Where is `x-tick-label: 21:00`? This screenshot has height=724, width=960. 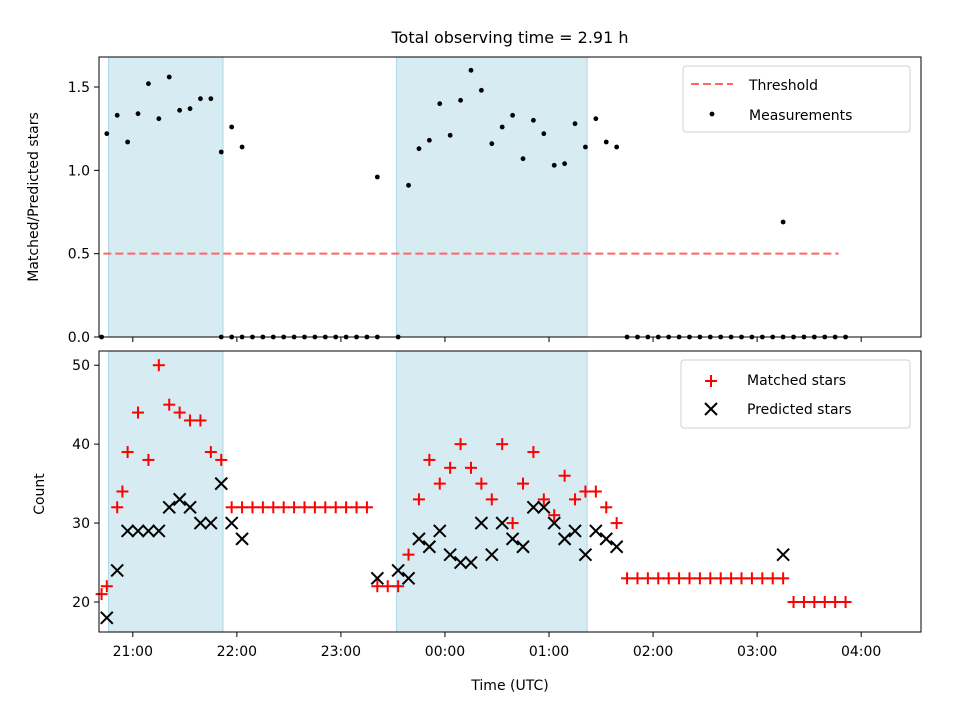
x-tick-label: 21:00 is located at coordinates (133, 652).